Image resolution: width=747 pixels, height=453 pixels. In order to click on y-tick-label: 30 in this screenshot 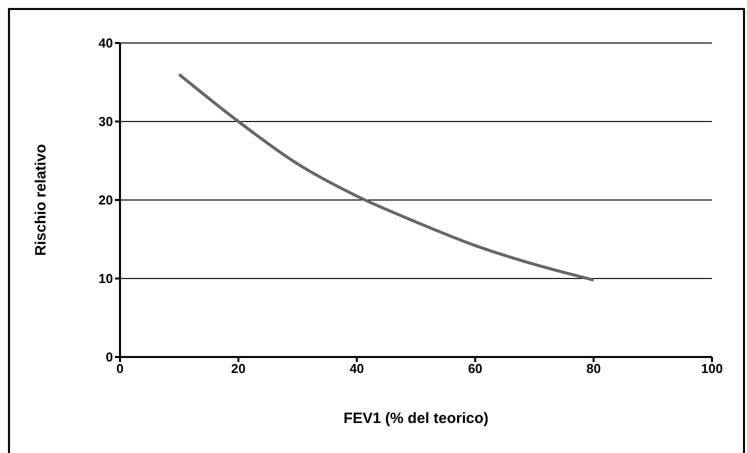, I will do `click(105, 122)`.